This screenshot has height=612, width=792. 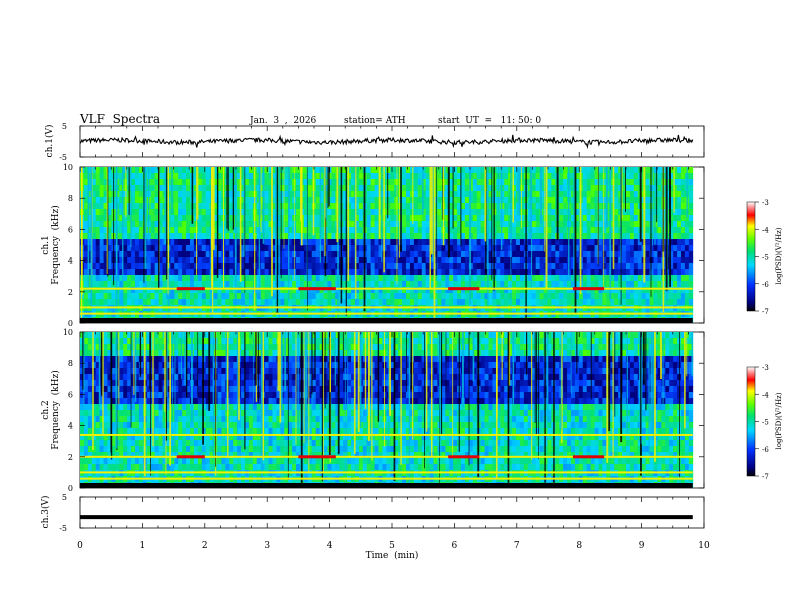 I want to click on narrowband-line, so click(x=386, y=307).